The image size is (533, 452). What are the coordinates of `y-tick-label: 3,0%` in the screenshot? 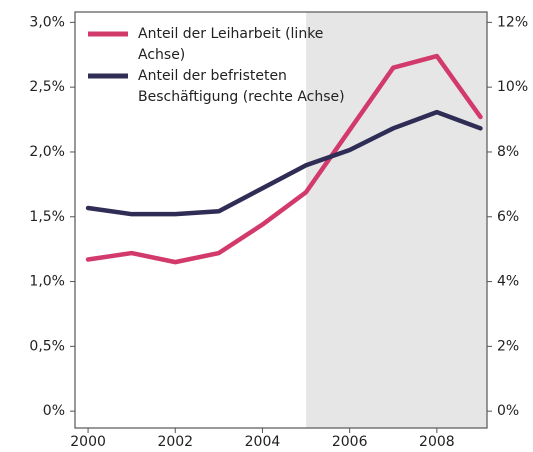 It's located at (47, 22).